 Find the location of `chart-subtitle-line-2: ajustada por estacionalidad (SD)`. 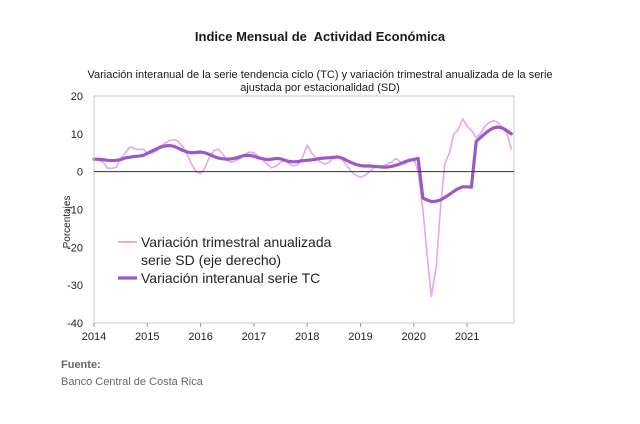

chart-subtitle-line-2: ajustada por estacionalidad (SD) is located at coordinates (320, 88).